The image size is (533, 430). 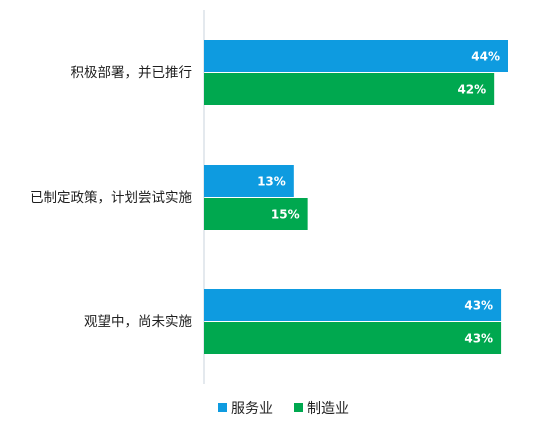 What do you see at coordinates (111, 197) in the screenshot?
I see `category-label-1: 已制定政策，计划尝试实施` at bounding box center [111, 197].